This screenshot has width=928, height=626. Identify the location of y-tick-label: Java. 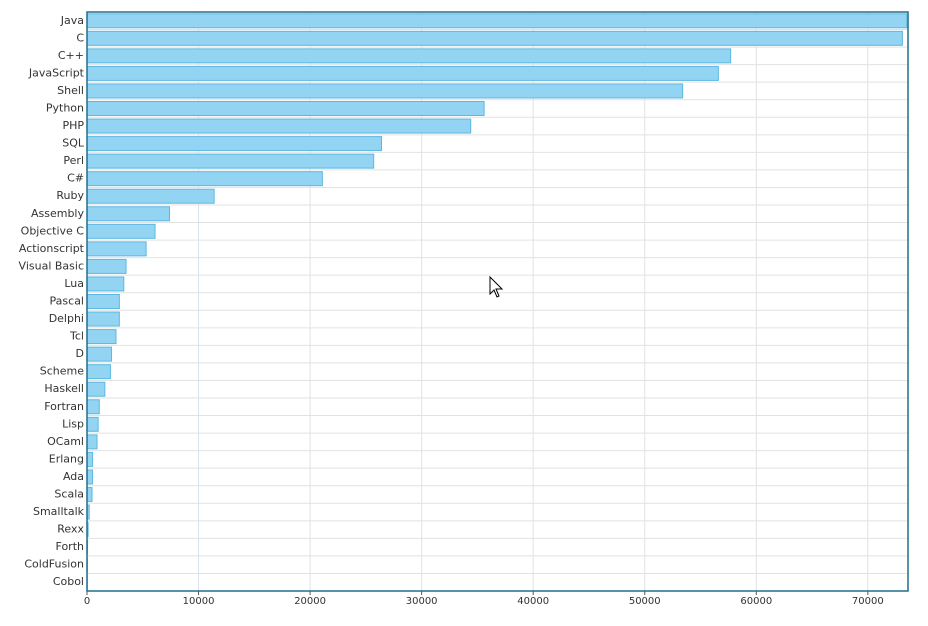
(72, 20).